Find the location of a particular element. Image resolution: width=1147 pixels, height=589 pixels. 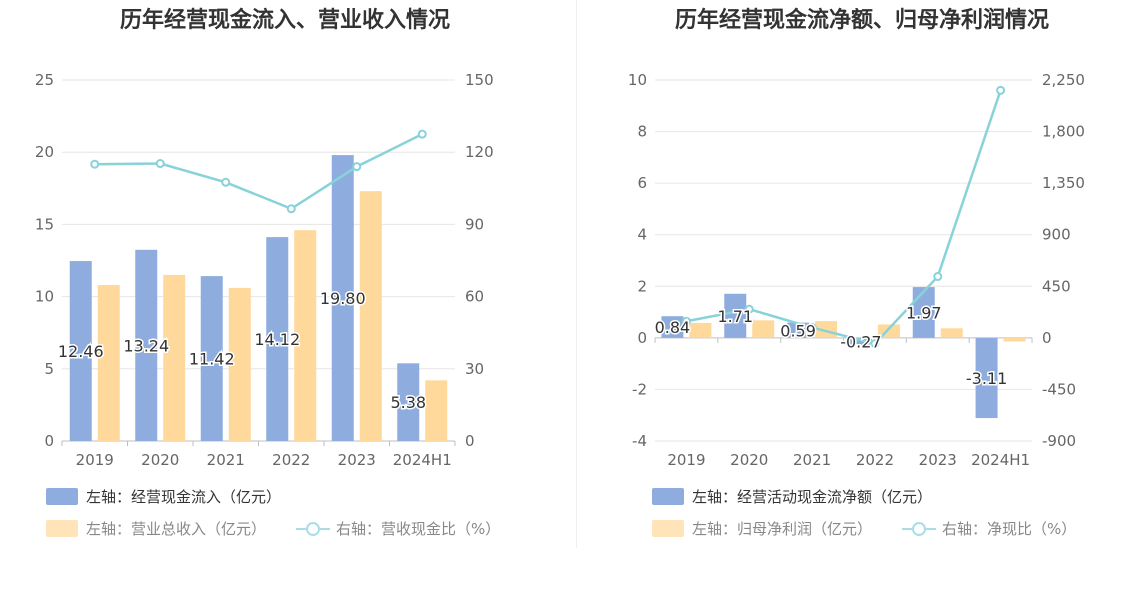

y-right-tick-label: 450 is located at coordinates (1056, 286).